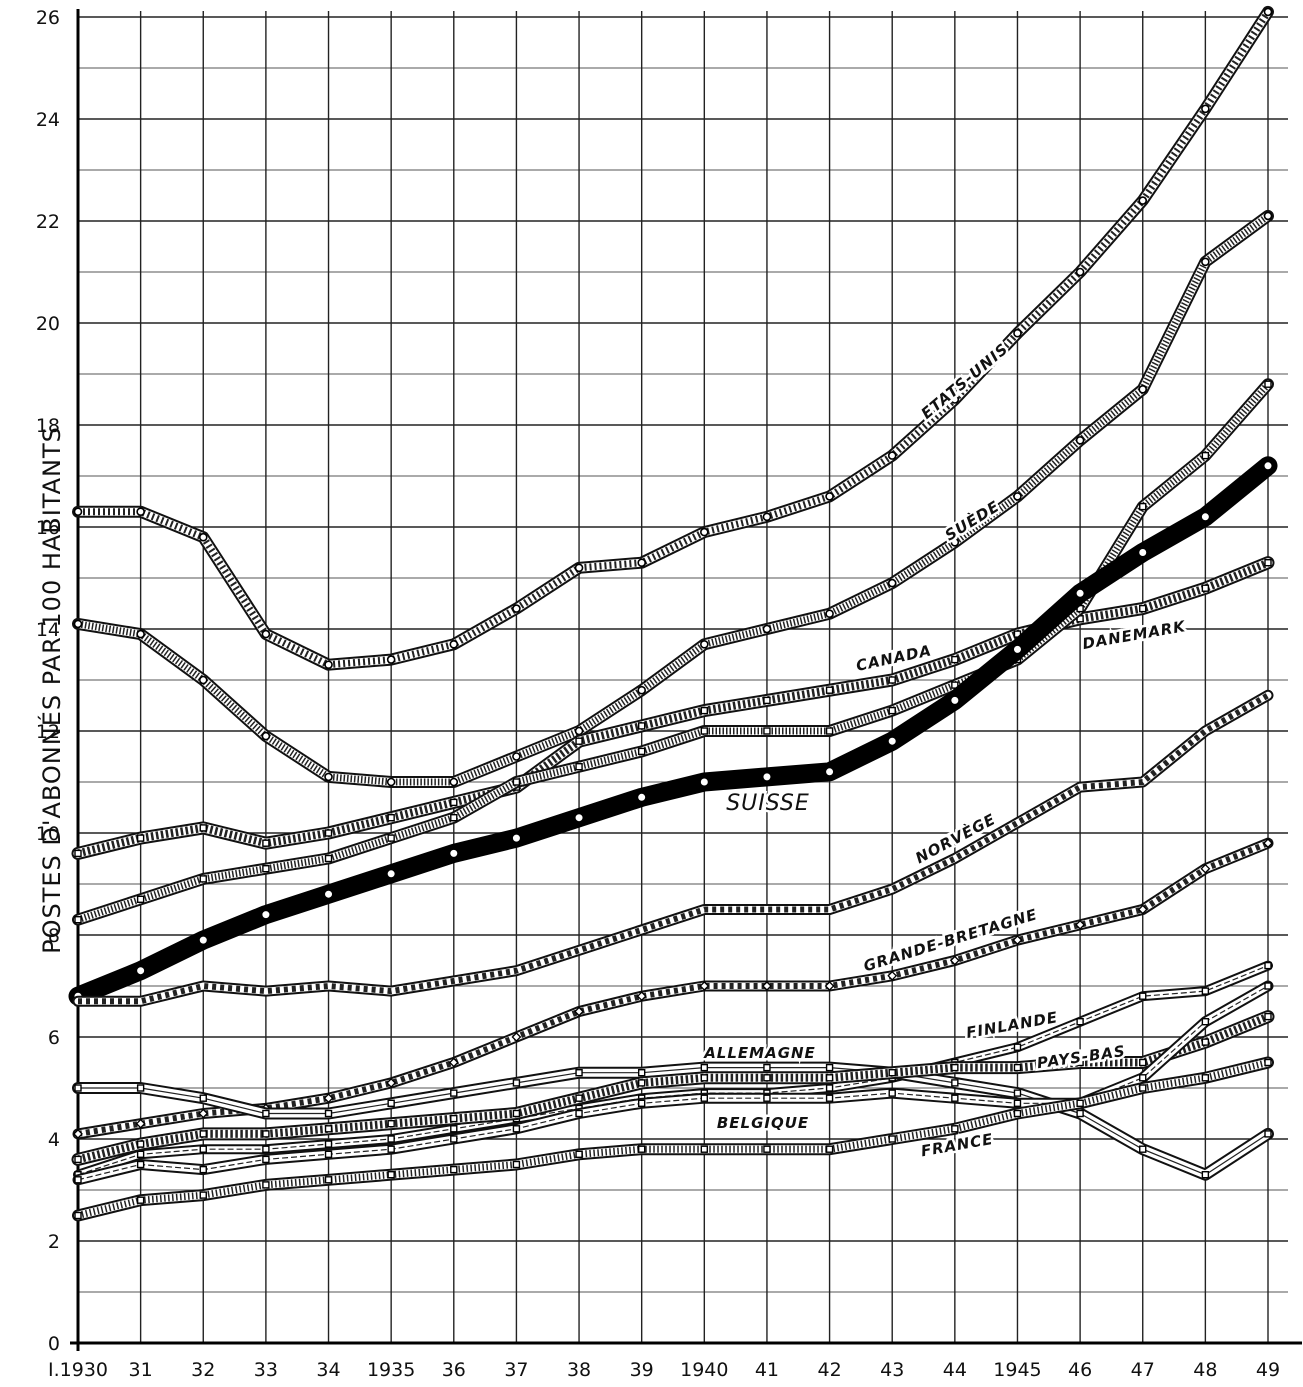  Describe the element at coordinates (767, 1370) in the screenshot. I see `x-tick-label: 41` at that location.